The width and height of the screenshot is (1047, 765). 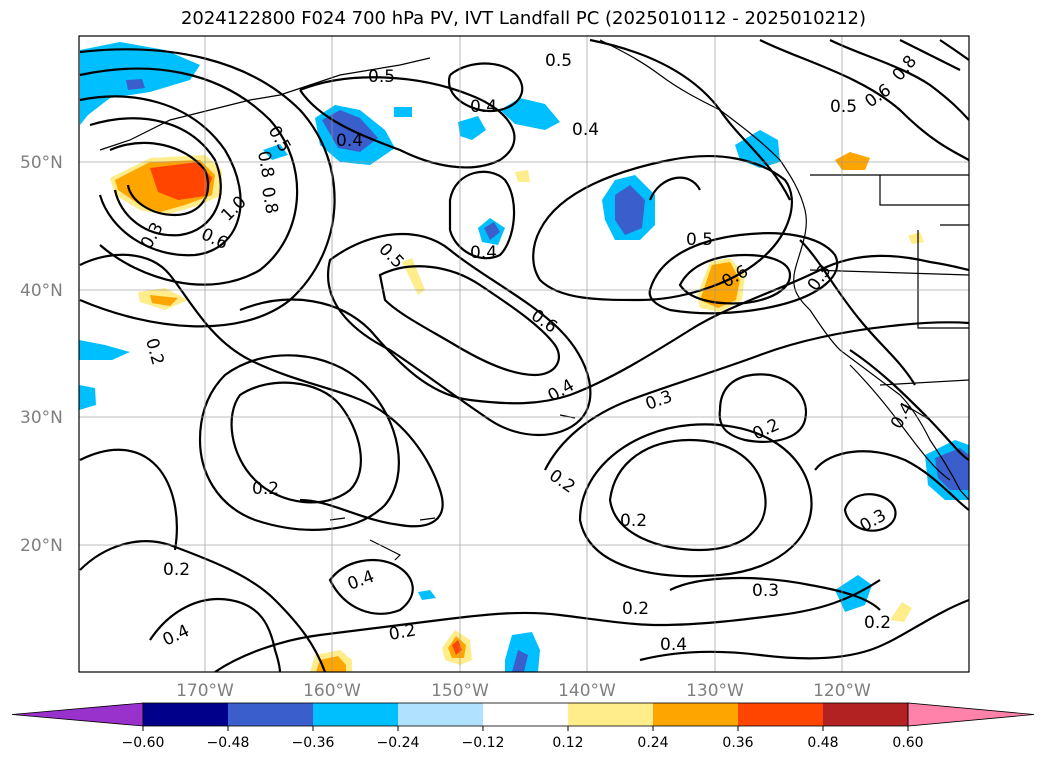 What do you see at coordinates (587, 691) in the screenshot?
I see `lon-label-140w: 140°W` at bounding box center [587, 691].